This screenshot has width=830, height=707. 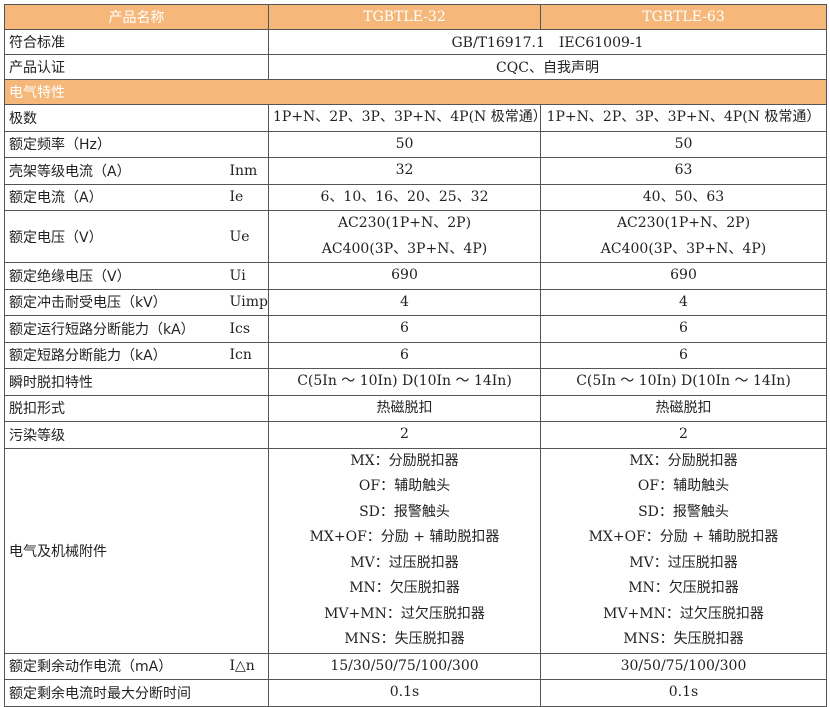 What do you see at coordinates (683, 301) in the screenshot?
I see `value-line: 4` at bounding box center [683, 301].